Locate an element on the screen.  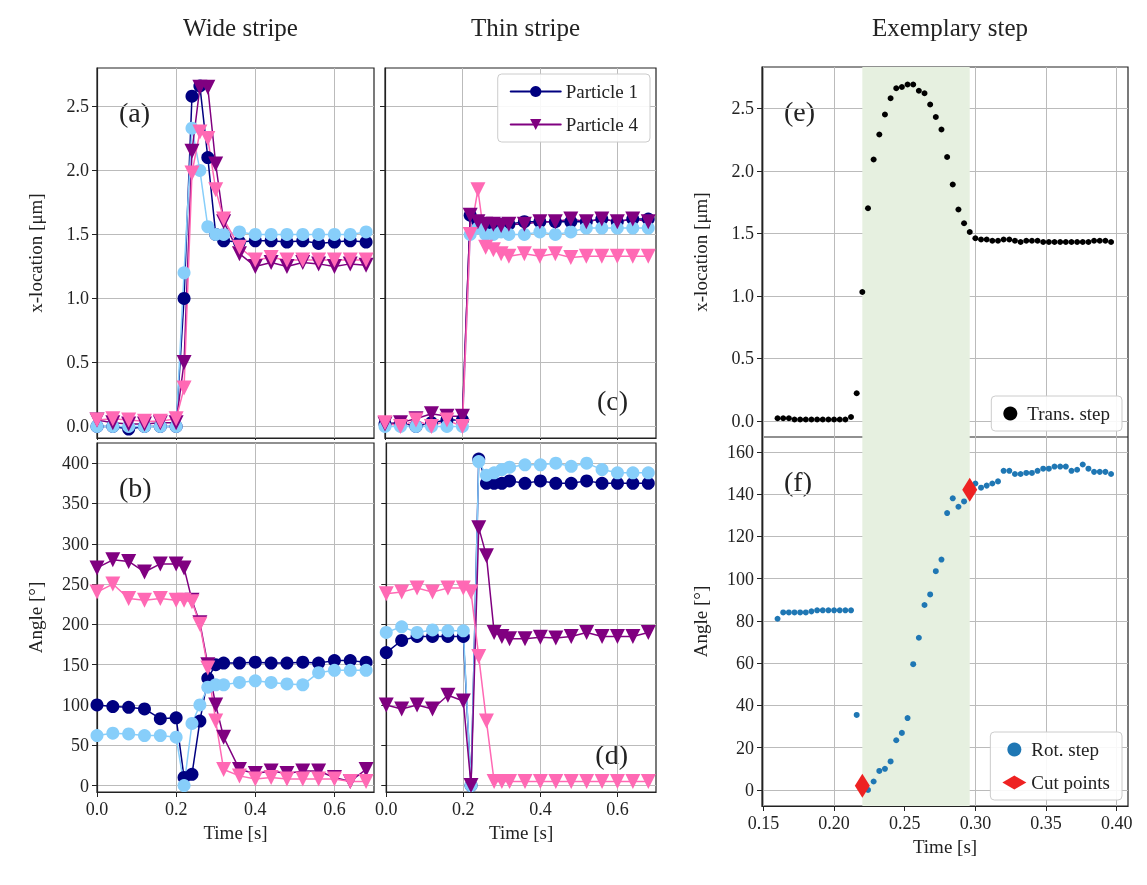
annotation: (e) is located at coordinates (800, 111).